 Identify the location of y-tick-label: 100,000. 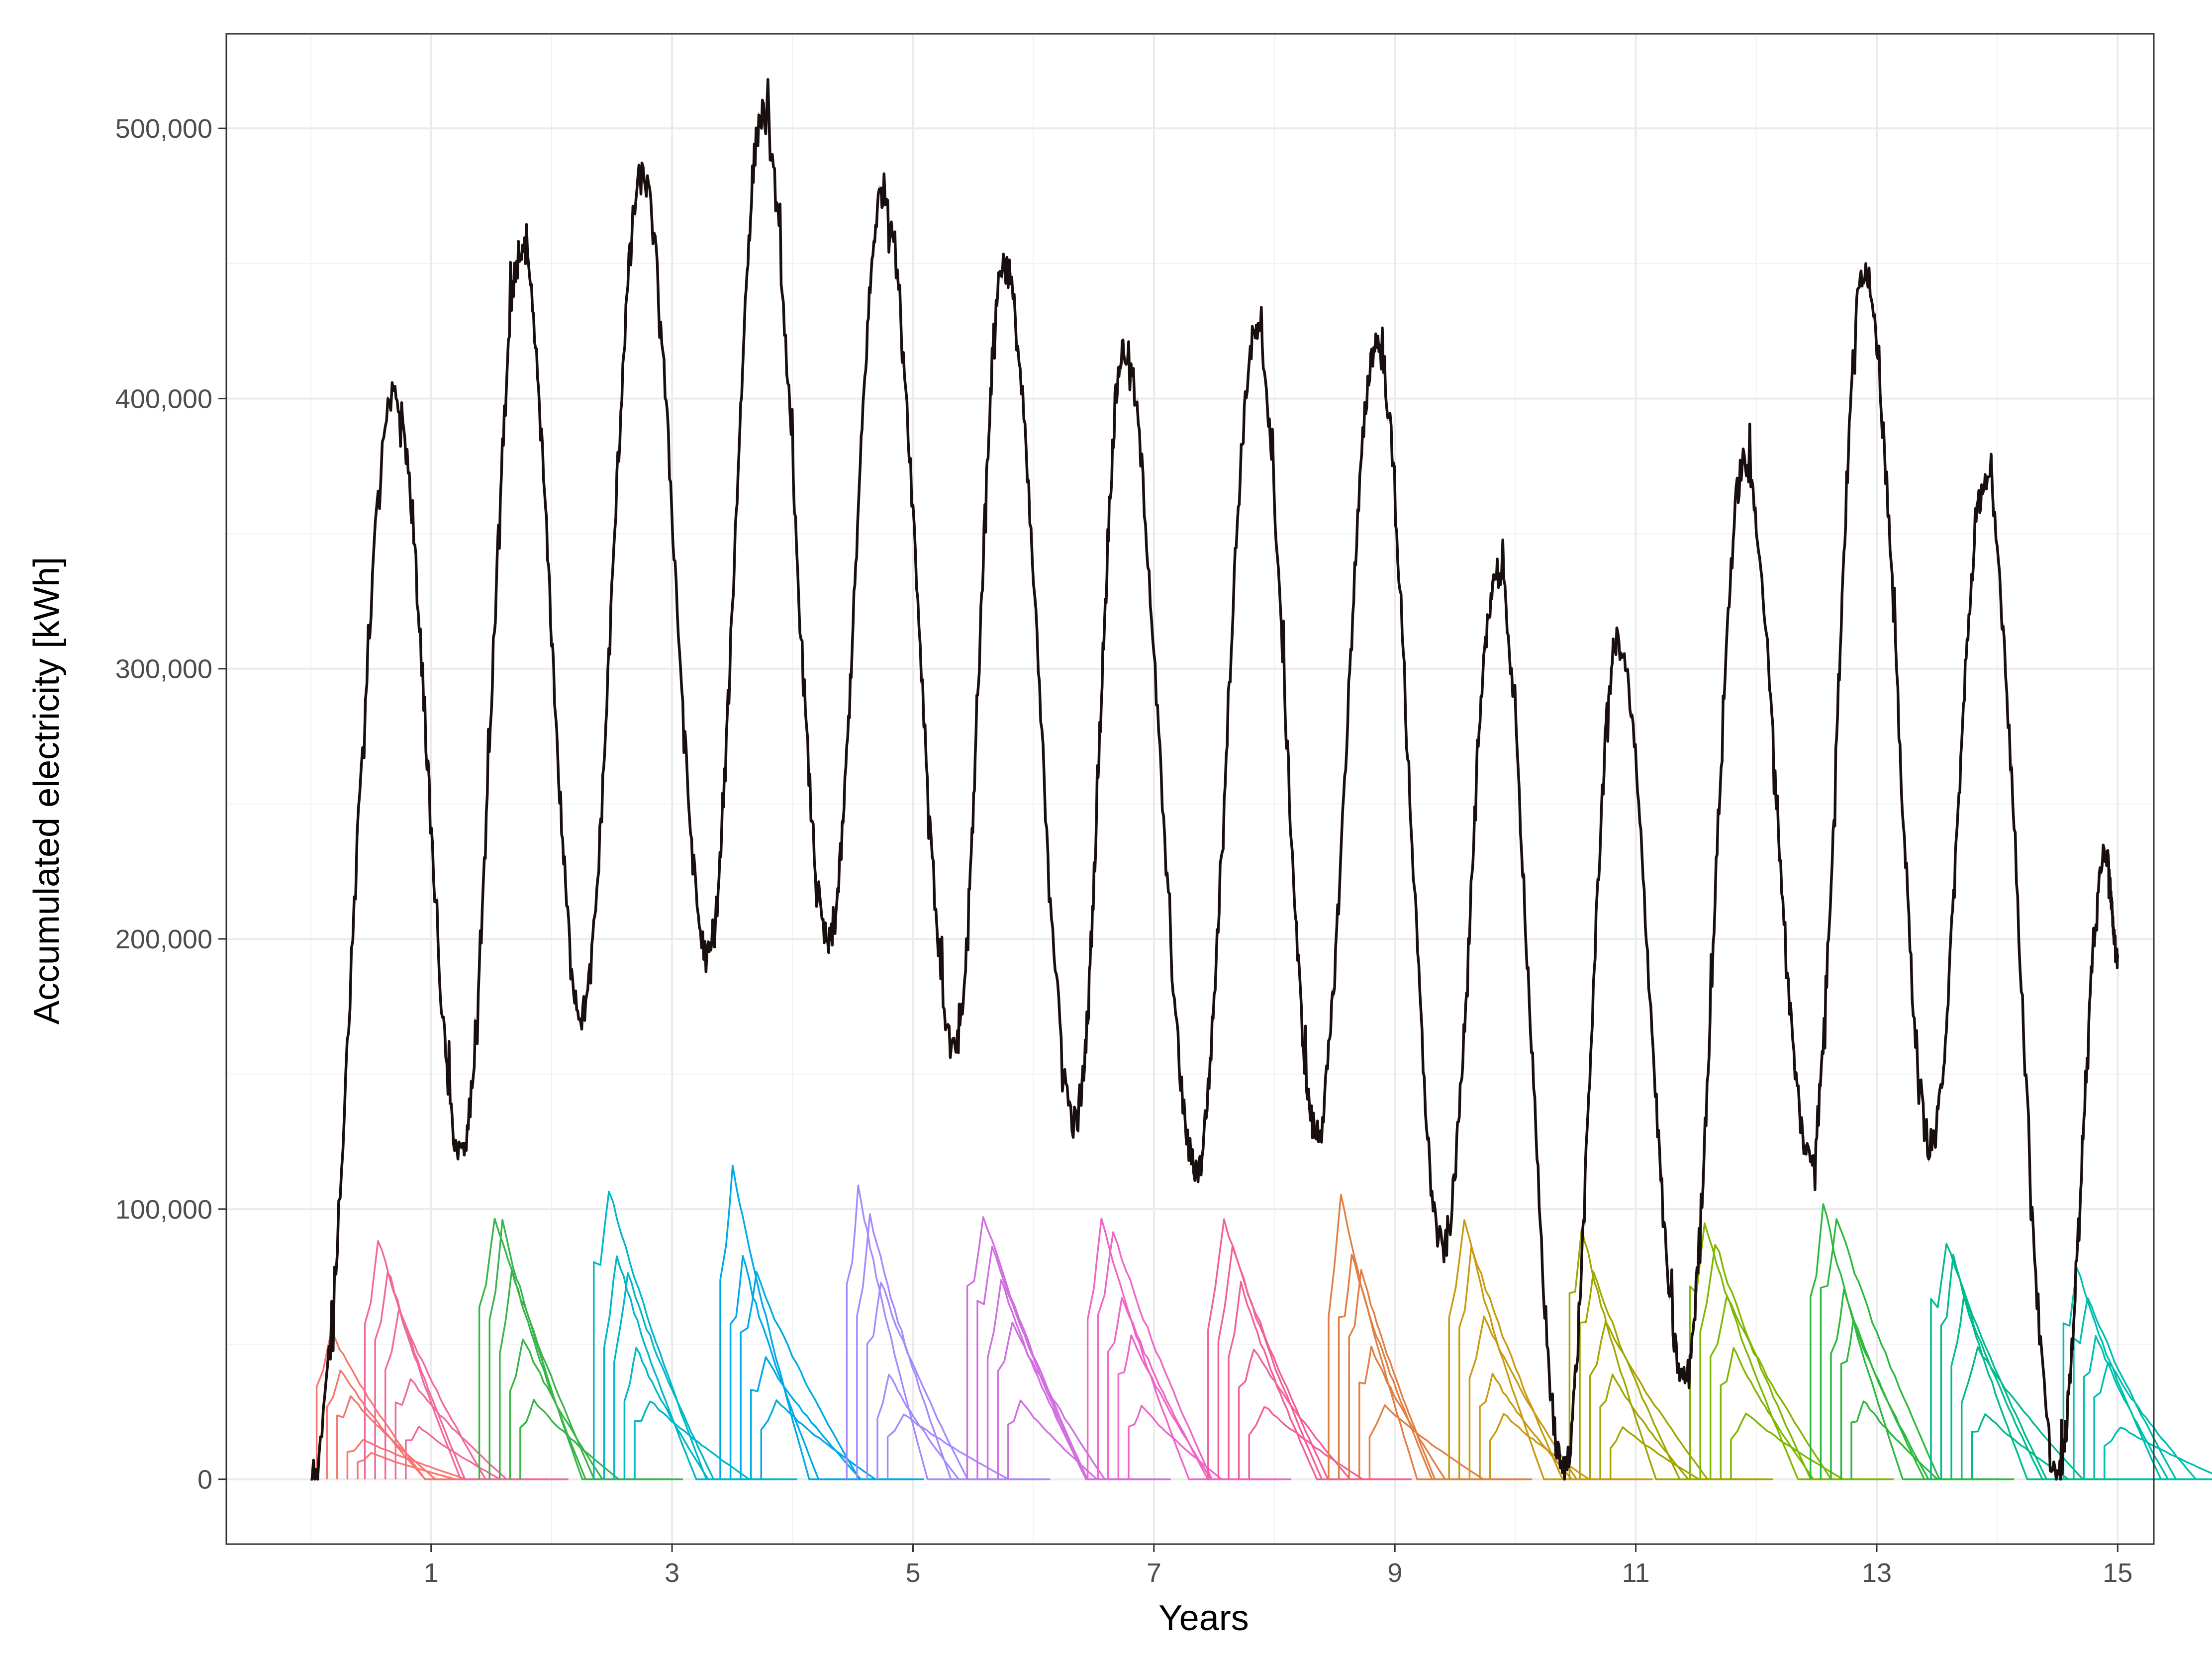
(164, 1209).